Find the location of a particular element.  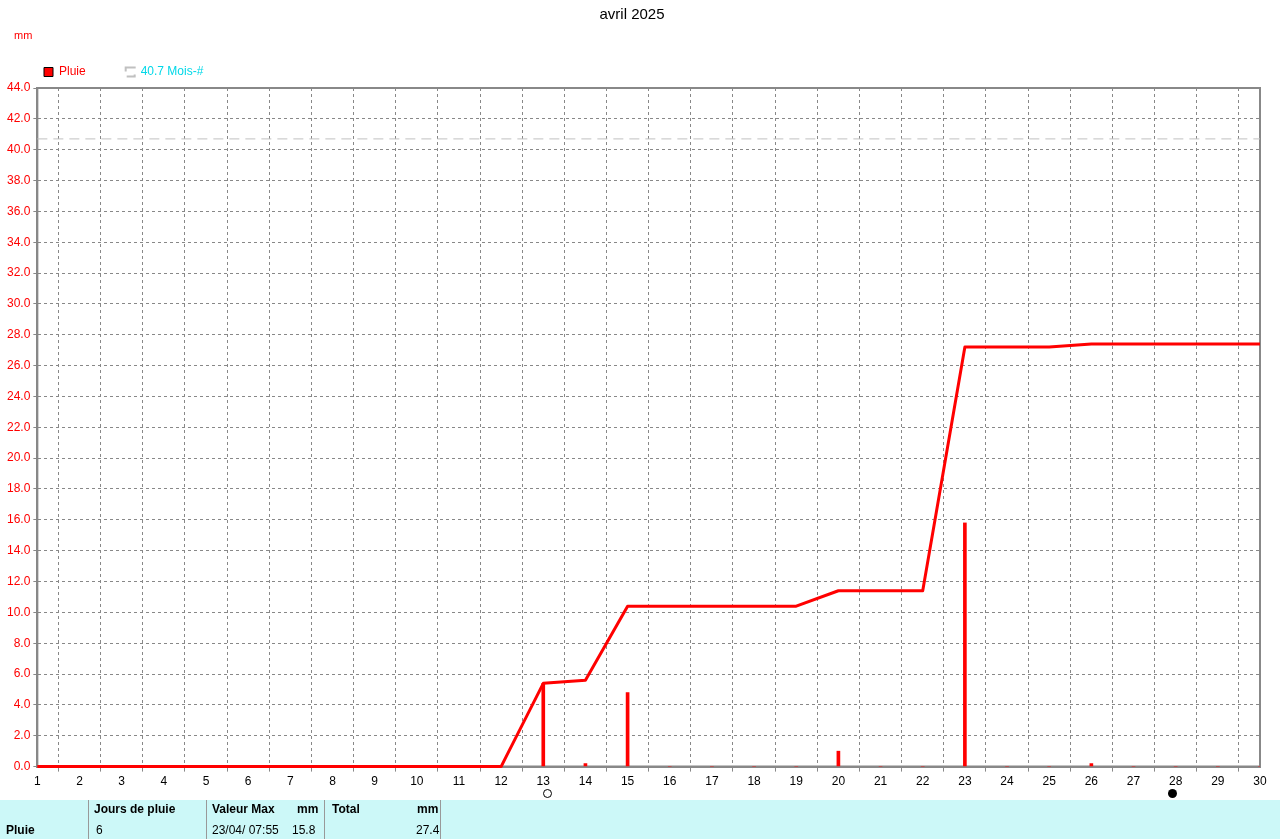

y-tick-label: 0.0 is located at coordinates (22, 765).